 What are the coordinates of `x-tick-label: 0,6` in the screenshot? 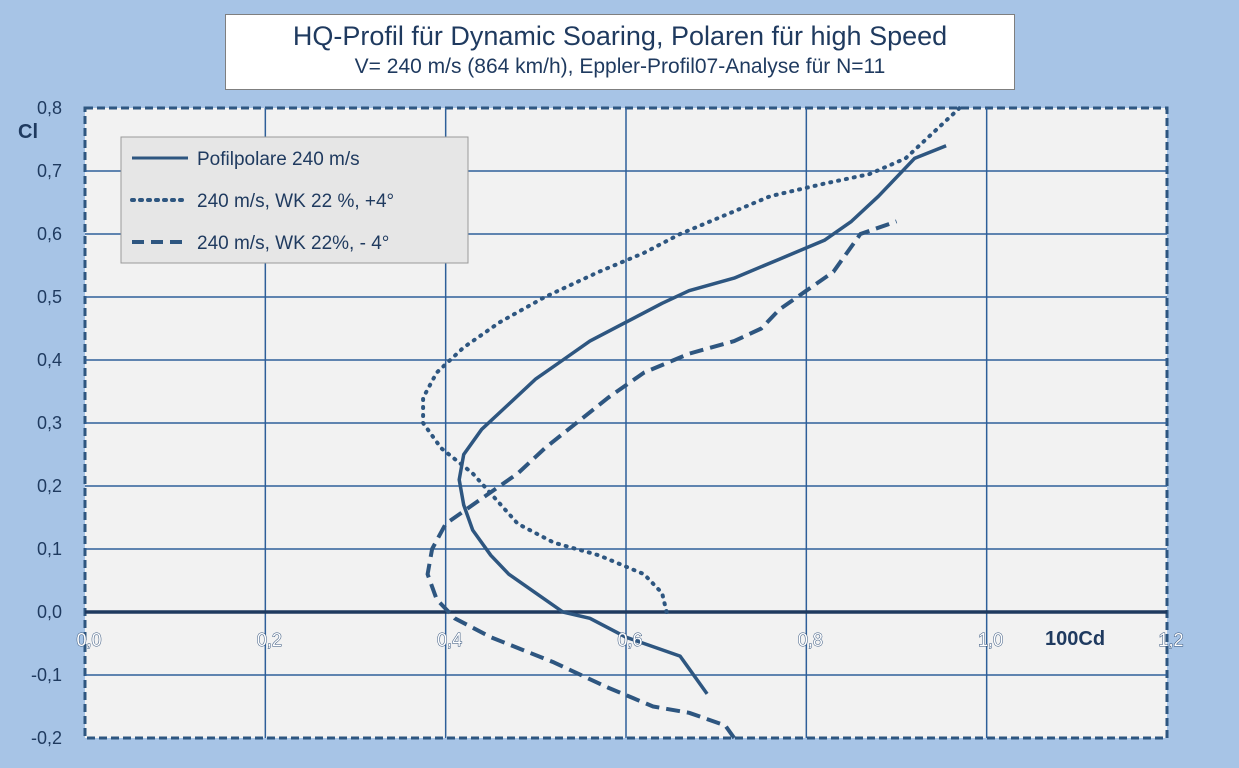 It's located at (629, 640).